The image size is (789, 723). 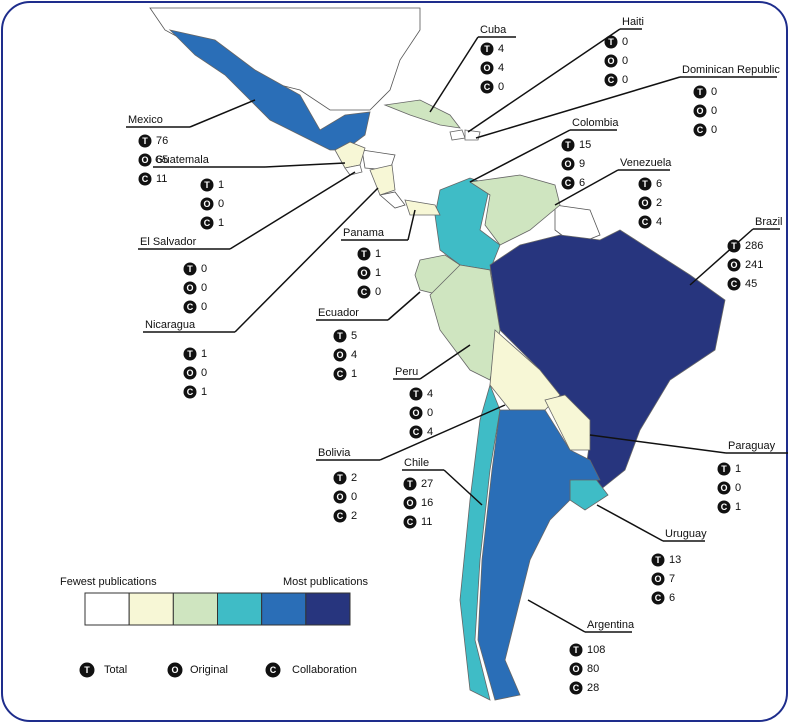 I want to click on country-name: Argentina, so click(x=611, y=625).